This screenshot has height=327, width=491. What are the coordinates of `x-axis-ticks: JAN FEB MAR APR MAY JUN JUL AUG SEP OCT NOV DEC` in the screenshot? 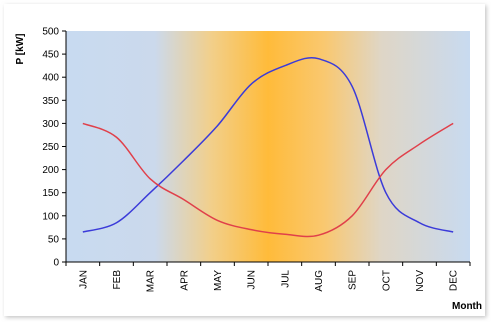 It's located at (268, 277).